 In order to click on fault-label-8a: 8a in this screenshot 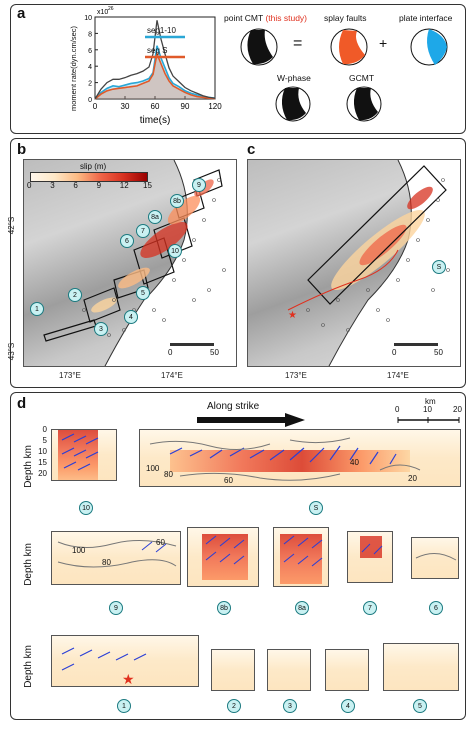, I will do `click(155, 217)`.